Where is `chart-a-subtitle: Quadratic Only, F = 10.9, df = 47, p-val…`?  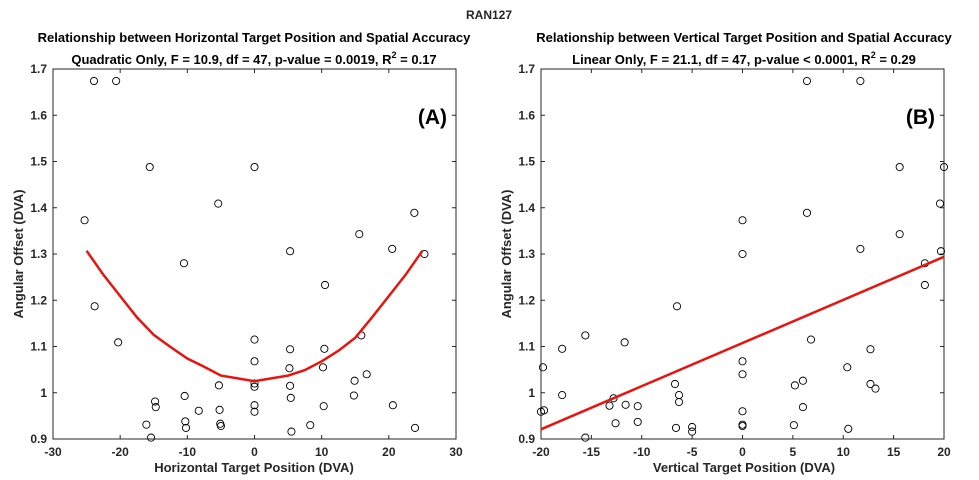 chart-a-subtitle: Quadratic Only, F = 10.9, df = 47, p-val… is located at coordinates (253, 58).